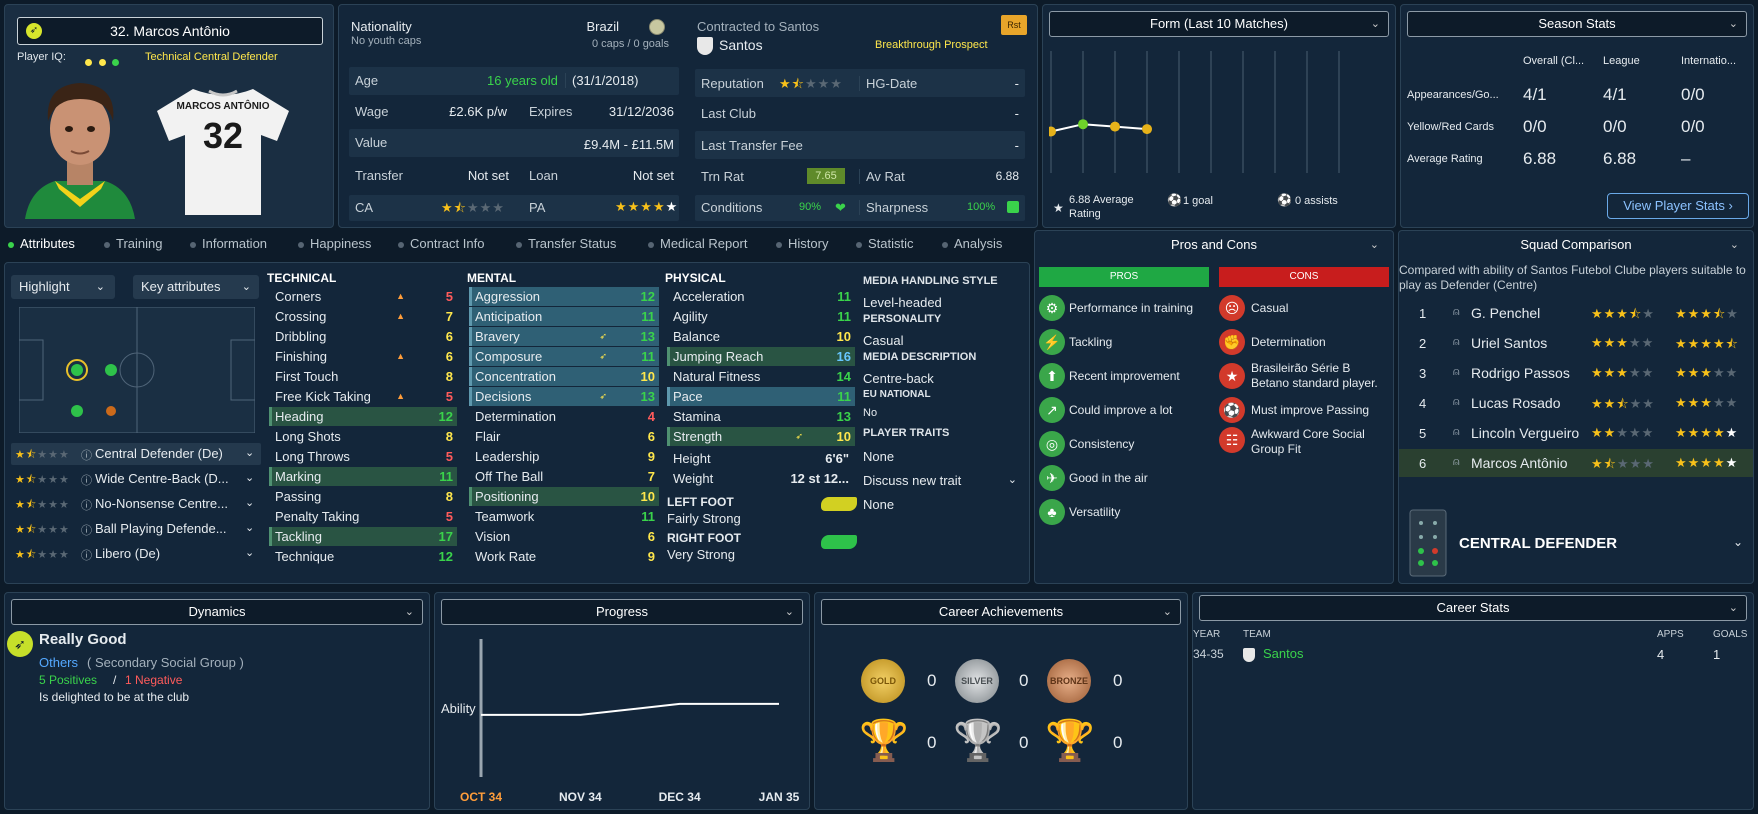 The image size is (1758, 814). I want to click on key-attributes-dropdown: Key attributes ⌄, so click(196, 287).